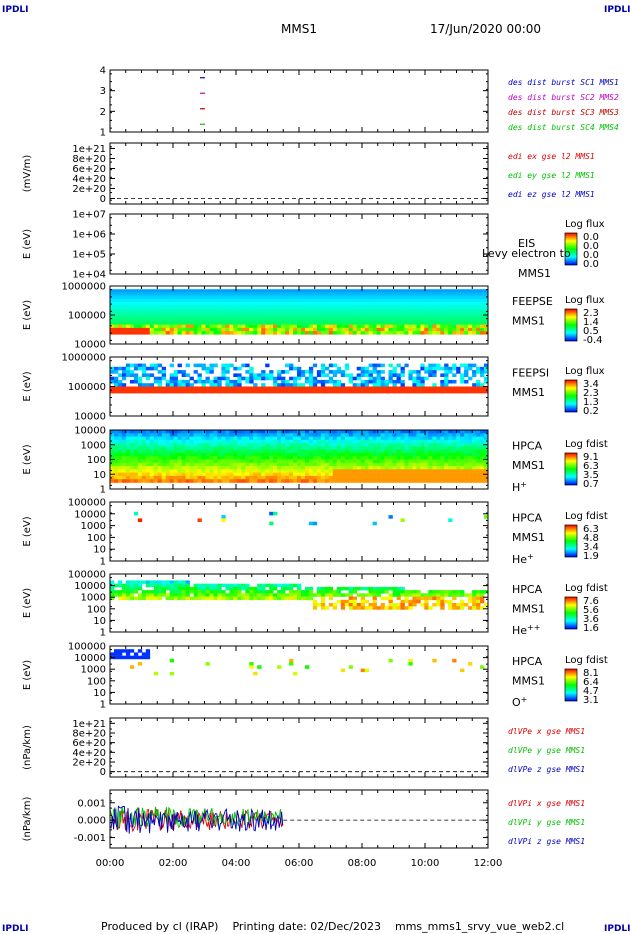  Describe the element at coordinates (27, 459) in the screenshot. I see `y-axis-label: E (eV)` at that location.